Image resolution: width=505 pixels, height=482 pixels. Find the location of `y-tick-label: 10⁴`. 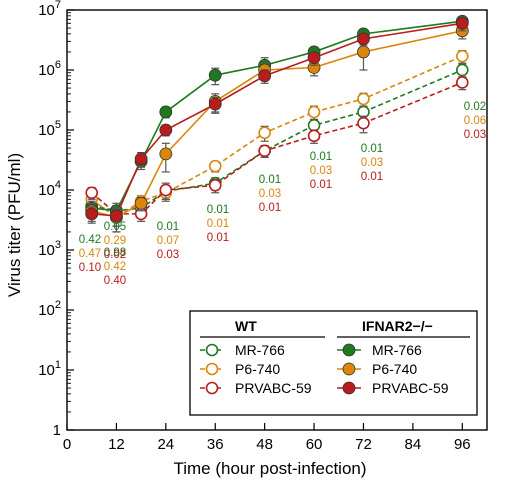

y-tick-label: 10⁴ is located at coordinates (49, 189).